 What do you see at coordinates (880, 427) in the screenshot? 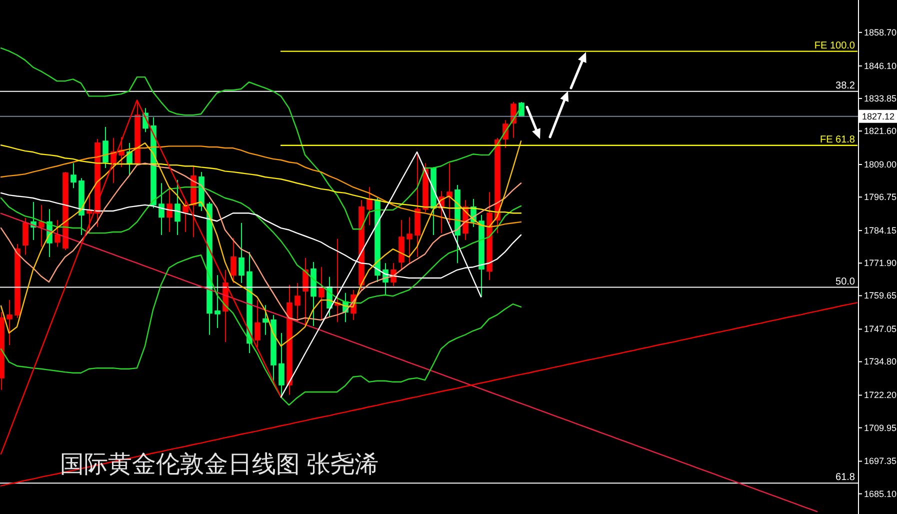
I see `y-tick-label: 1709.95` at bounding box center [880, 427].